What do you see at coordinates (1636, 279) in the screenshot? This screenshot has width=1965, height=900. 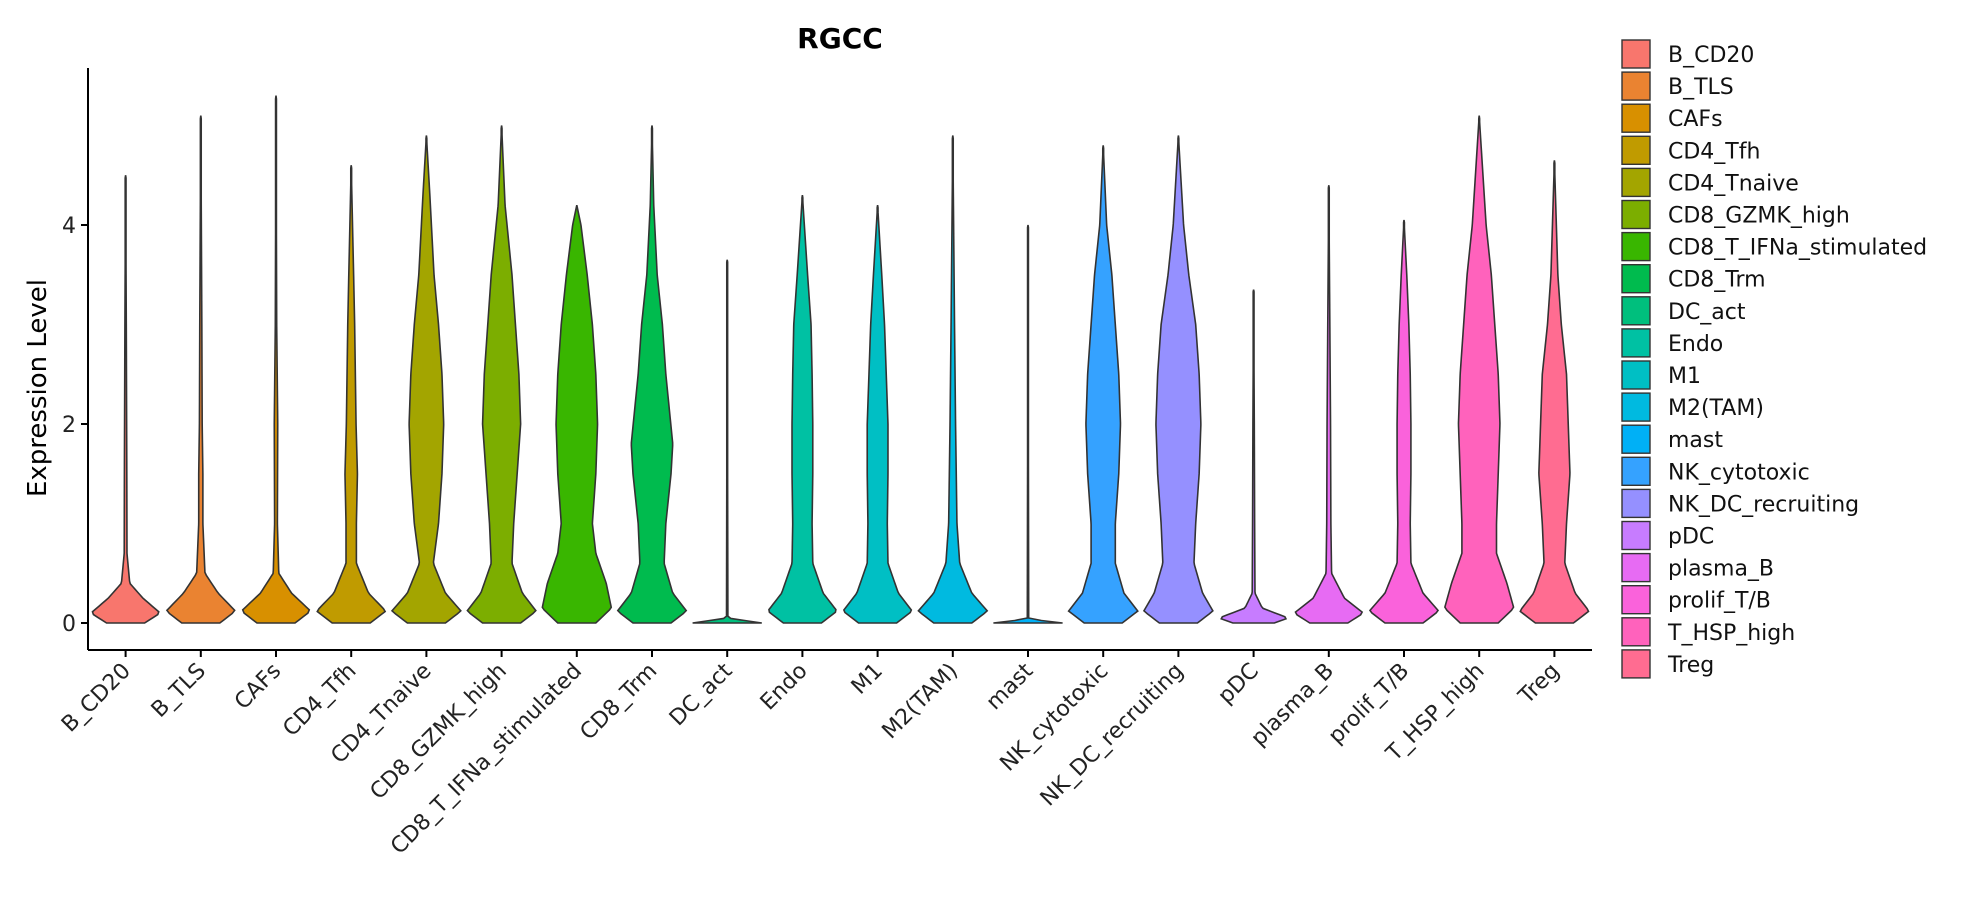 I see `legend-swatch-CD8_Trm` at bounding box center [1636, 279].